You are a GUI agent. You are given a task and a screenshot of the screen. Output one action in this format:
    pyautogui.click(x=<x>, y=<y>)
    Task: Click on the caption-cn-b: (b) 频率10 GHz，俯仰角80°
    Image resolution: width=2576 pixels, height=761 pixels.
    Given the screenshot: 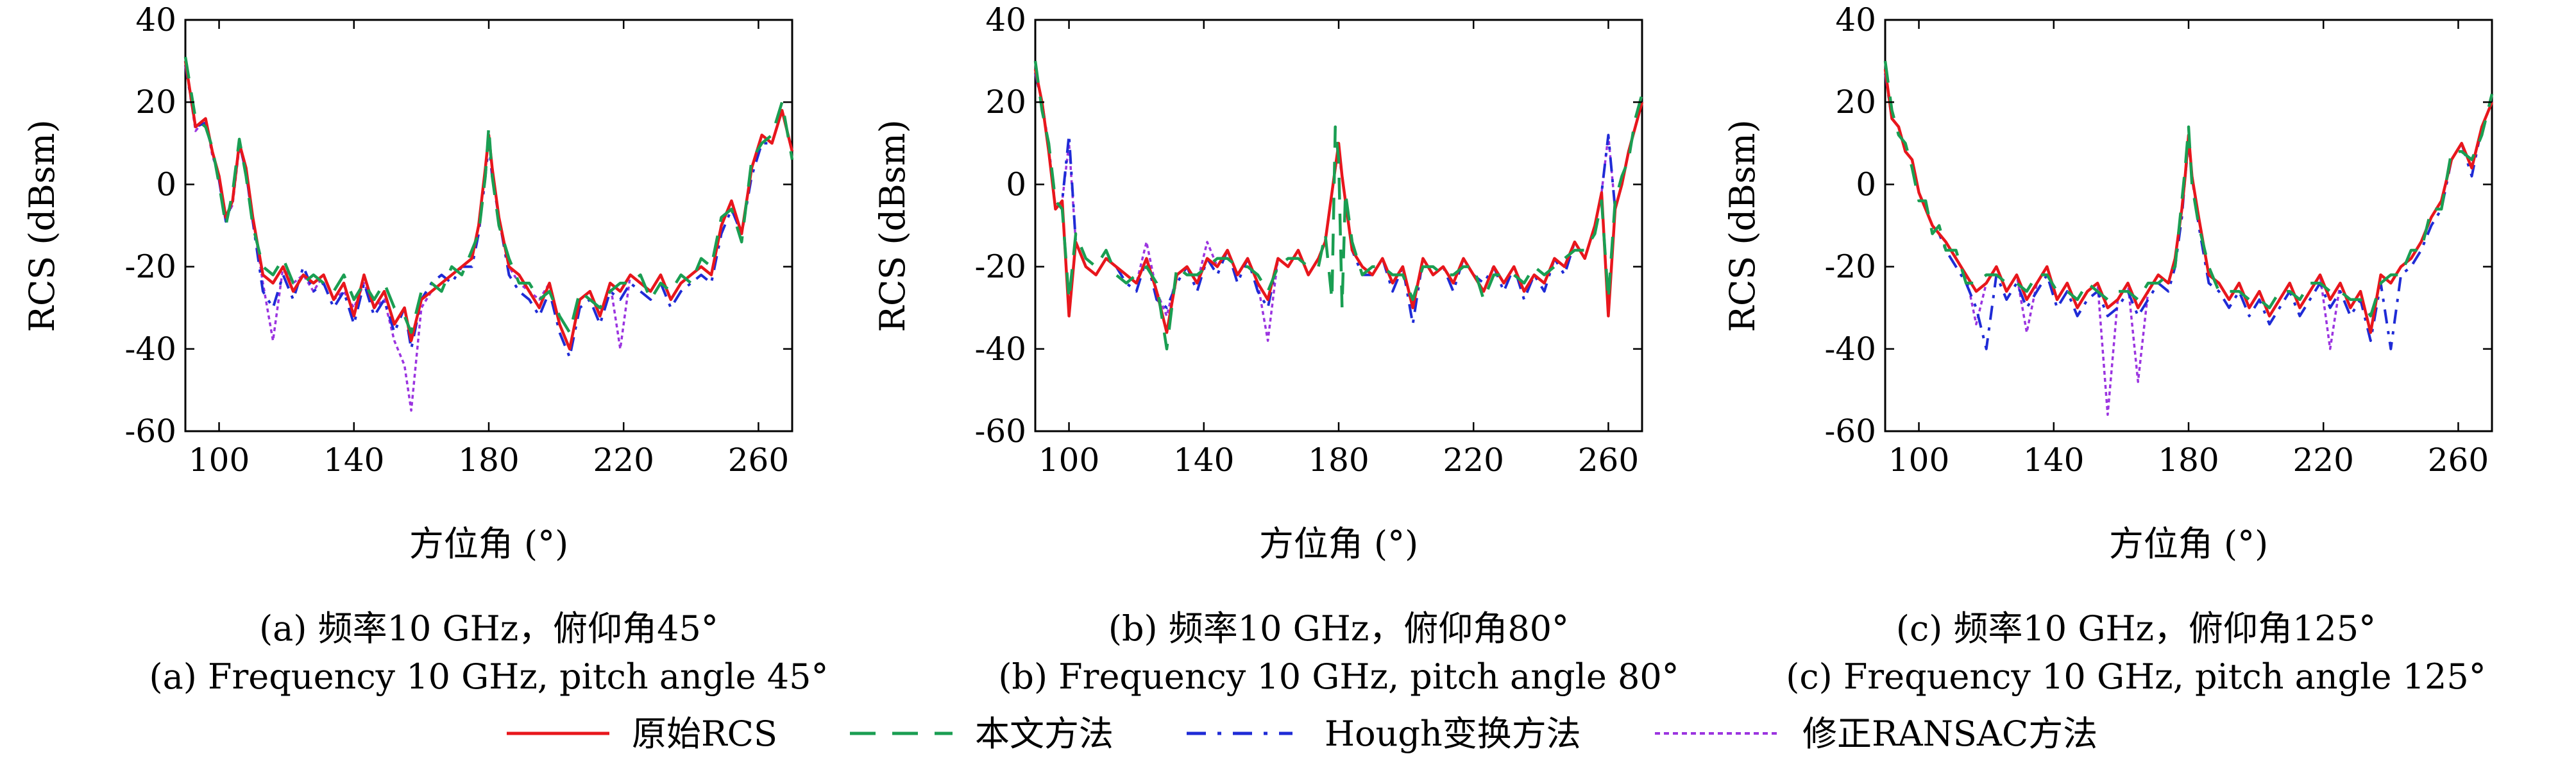 What is the action you would take?
    pyautogui.click(x=1338, y=628)
    